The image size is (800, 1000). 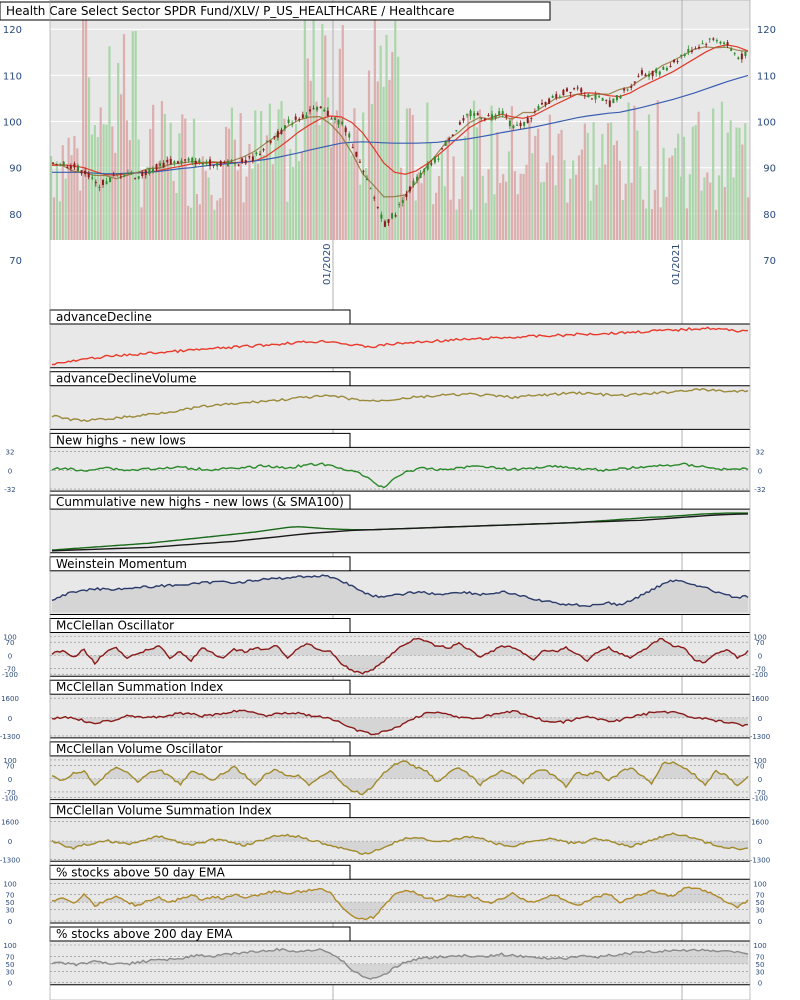 What do you see at coordinates (400, 124) in the screenshot?
I see `sma-long-line` at bounding box center [400, 124].